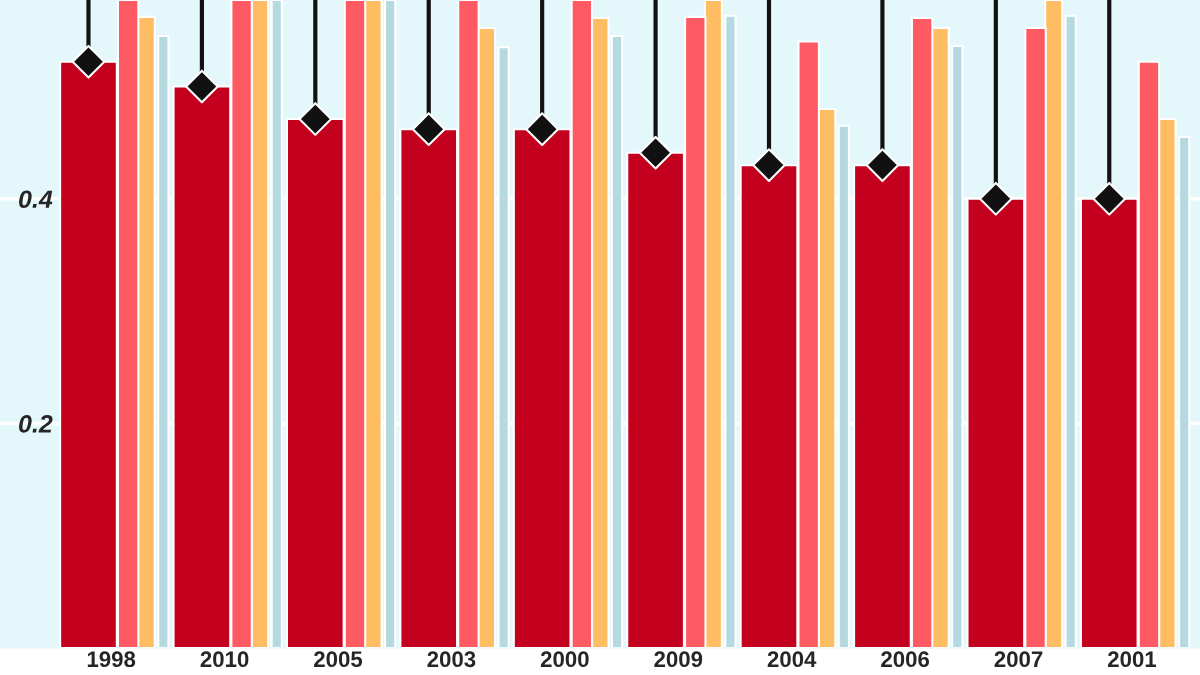 The width and height of the screenshot is (1200, 675). Describe the element at coordinates (224, 659) in the screenshot. I see `x-tick-label: 2010` at that location.